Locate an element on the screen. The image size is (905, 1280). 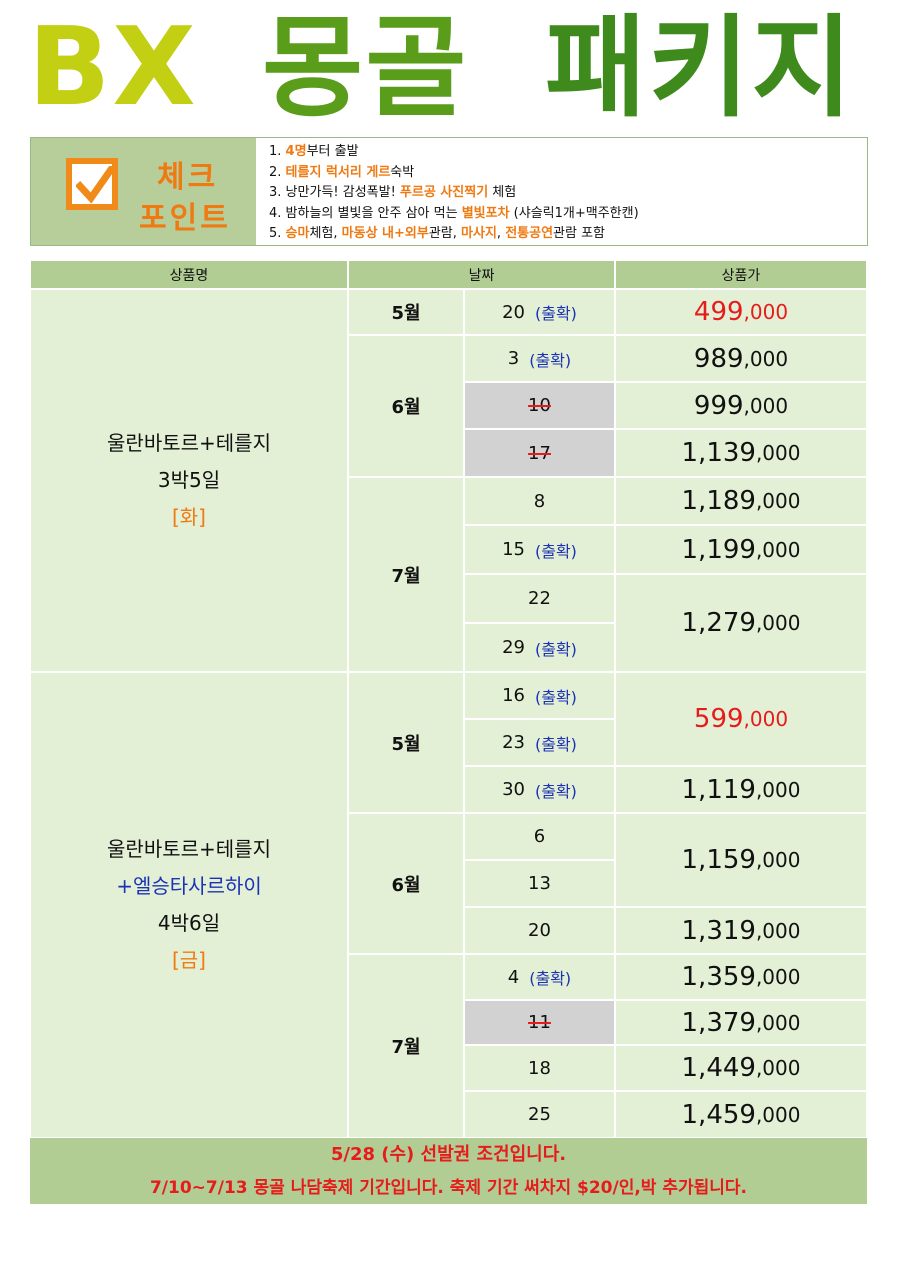
price-cell: 1,379,000 is located at coordinates (741, 1022).